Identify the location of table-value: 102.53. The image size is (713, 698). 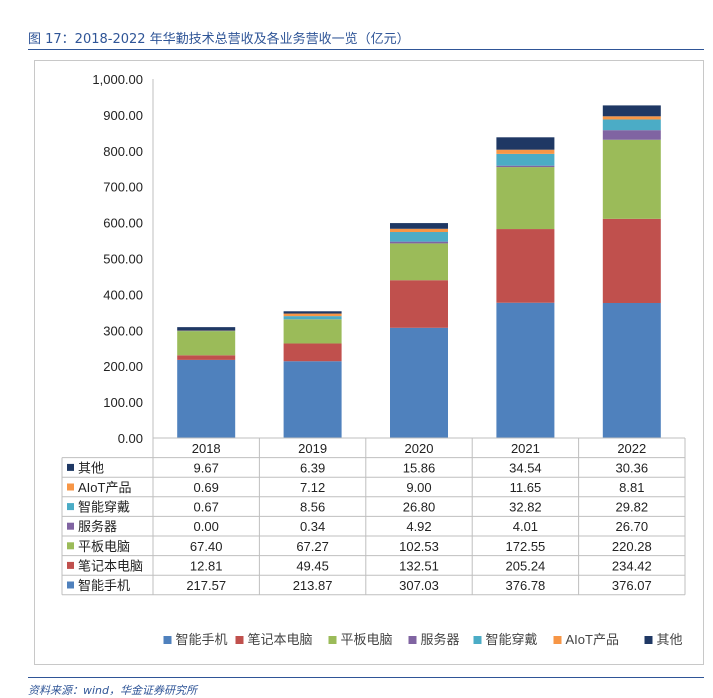
(419, 546).